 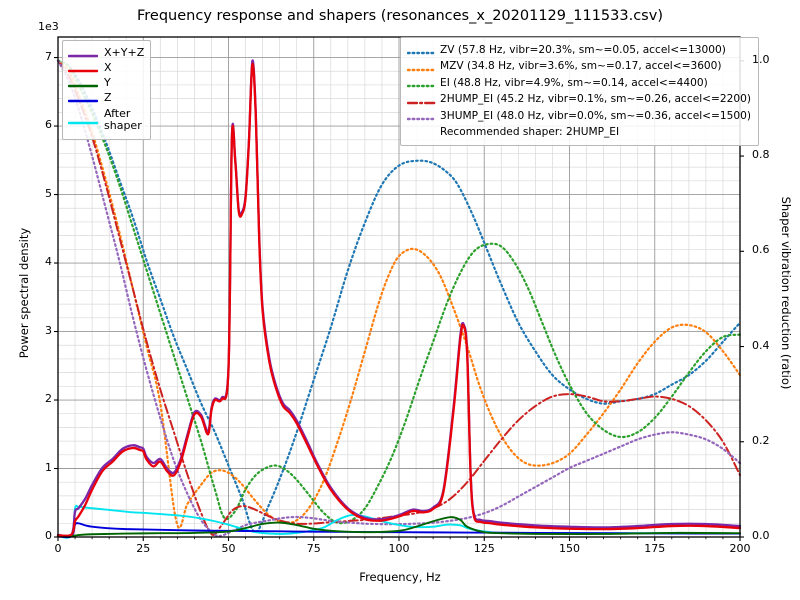 What do you see at coordinates (48, 125) in the screenshot?
I see `y-tick-label: 6` at bounding box center [48, 125].